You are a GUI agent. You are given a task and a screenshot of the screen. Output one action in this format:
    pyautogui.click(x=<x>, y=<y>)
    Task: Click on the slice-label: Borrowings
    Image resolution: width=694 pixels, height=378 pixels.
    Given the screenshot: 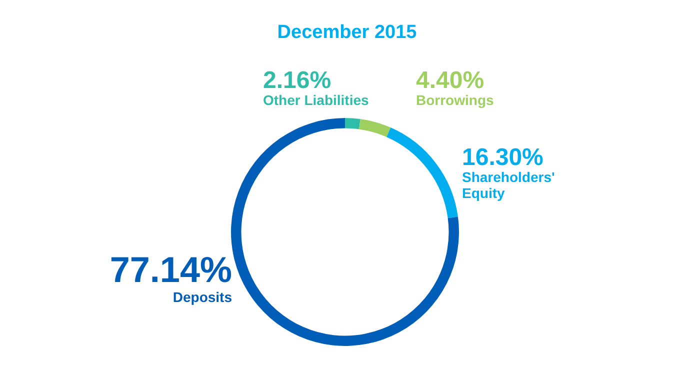 What is the action you would take?
    pyautogui.click(x=455, y=100)
    